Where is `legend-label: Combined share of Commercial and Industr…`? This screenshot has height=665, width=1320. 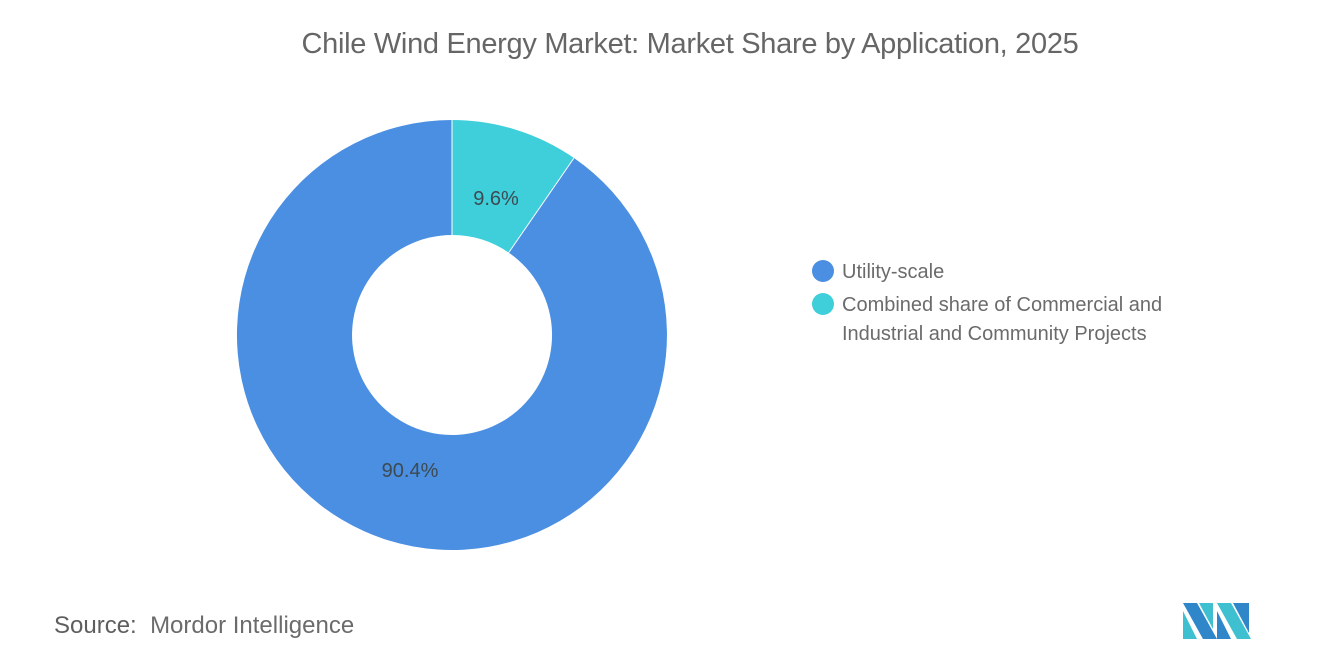
legend-label: Combined share of Commercial and Industr… is located at coordinates (1002, 319).